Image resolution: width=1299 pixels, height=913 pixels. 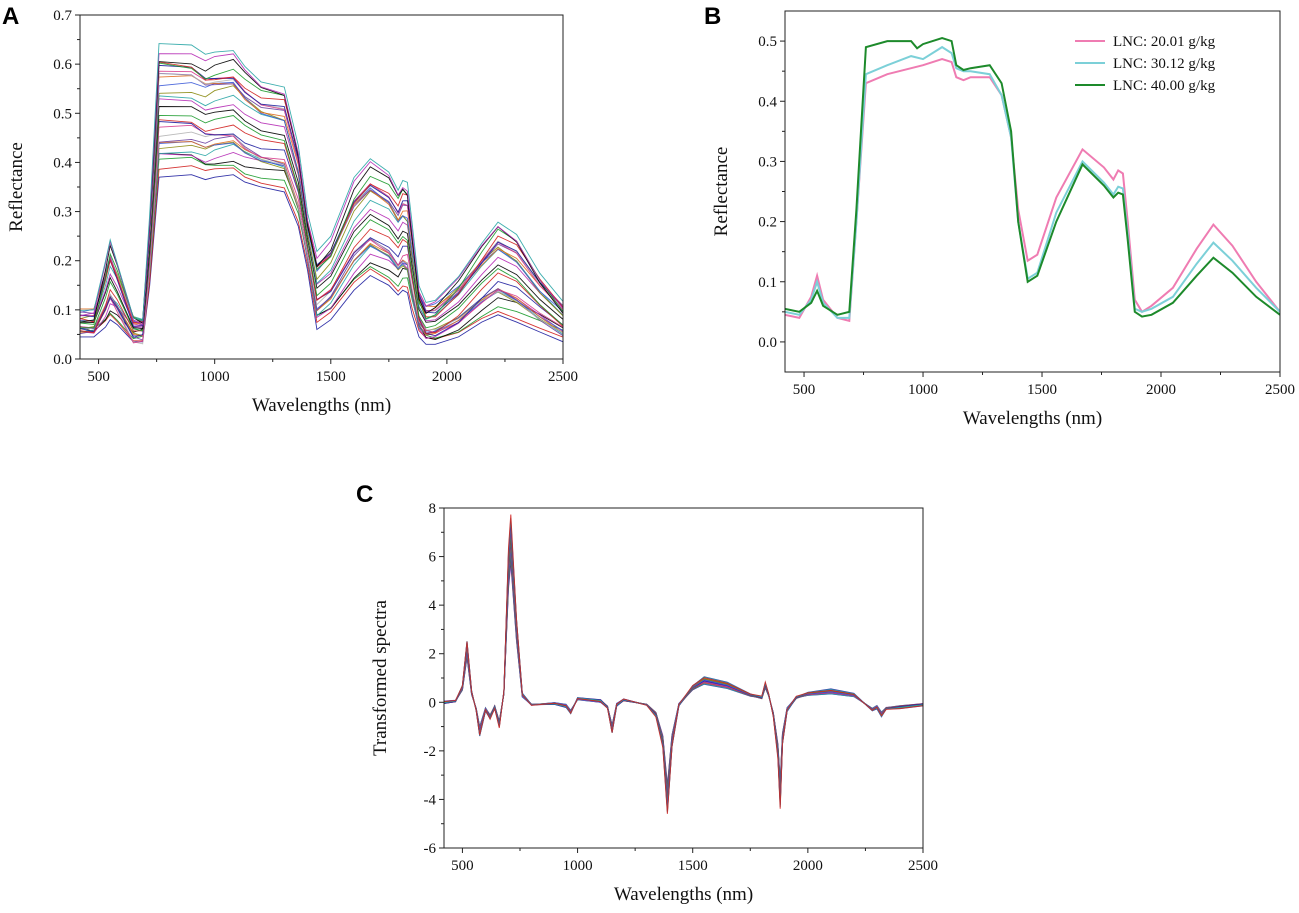 I want to click on y-tick-label-c-4: 2, so click(x=433, y=655).